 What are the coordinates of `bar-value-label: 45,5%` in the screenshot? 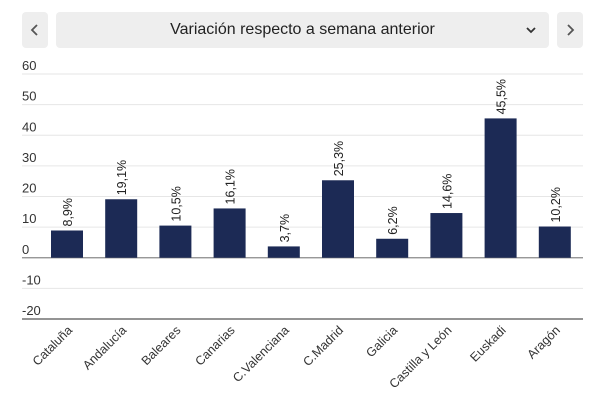 It's located at (502, 96).